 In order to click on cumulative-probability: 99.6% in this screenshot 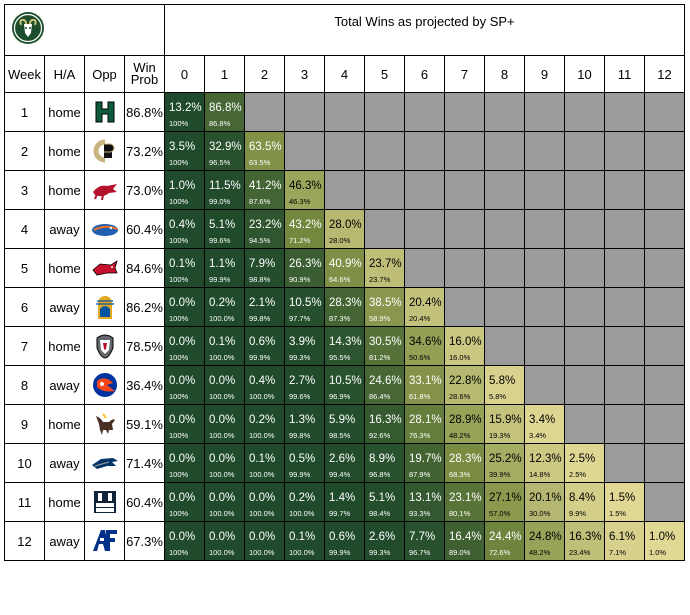, I will do `click(300, 396)`.